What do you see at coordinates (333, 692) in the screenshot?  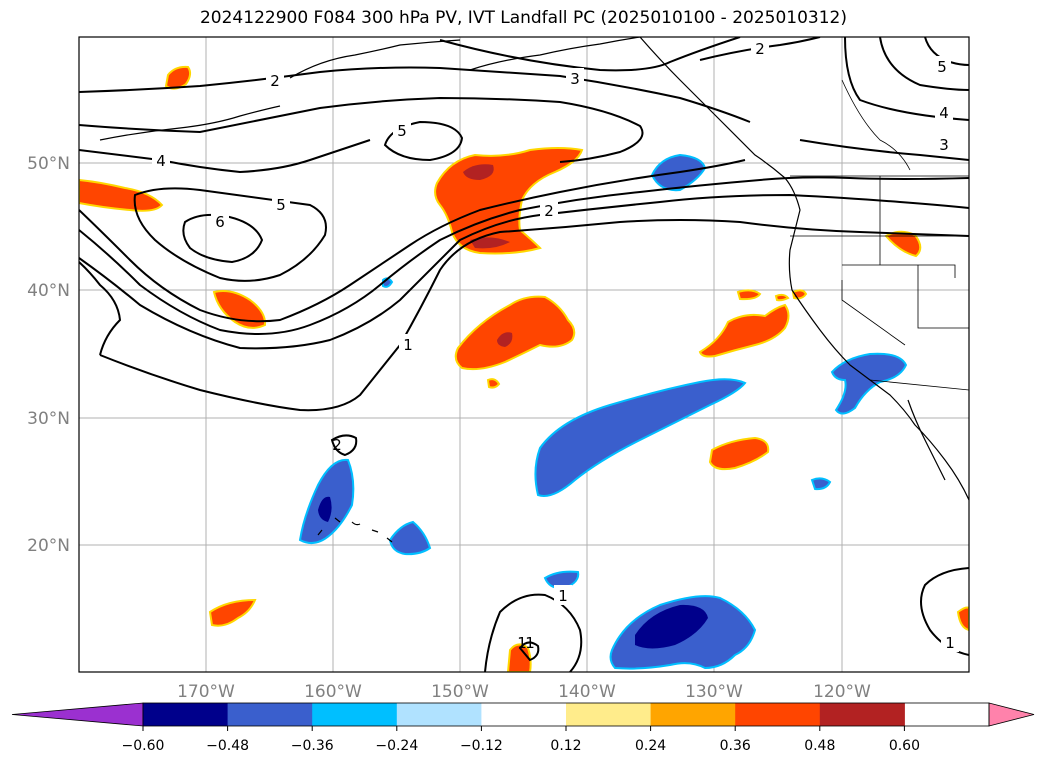 I see `lon-label-160w: 160°W` at bounding box center [333, 692].